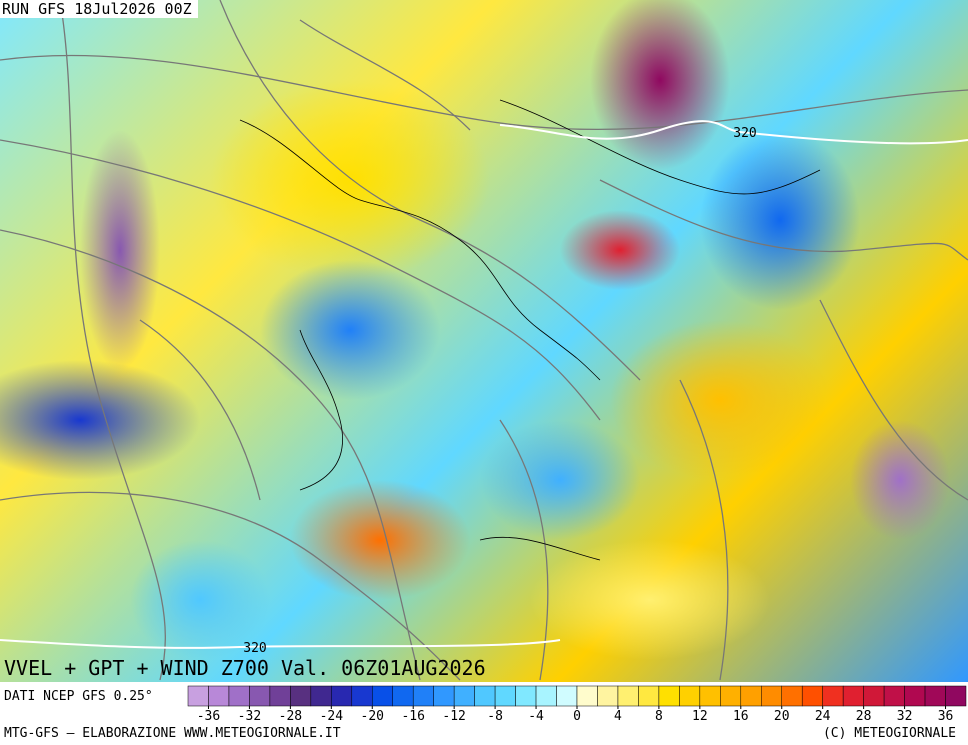 Image resolution: width=968 pixels, height=745 pixels. Describe the element at coordinates (659, 716) in the screenshot. I see `colorbar-tick-label: 8` at that location.